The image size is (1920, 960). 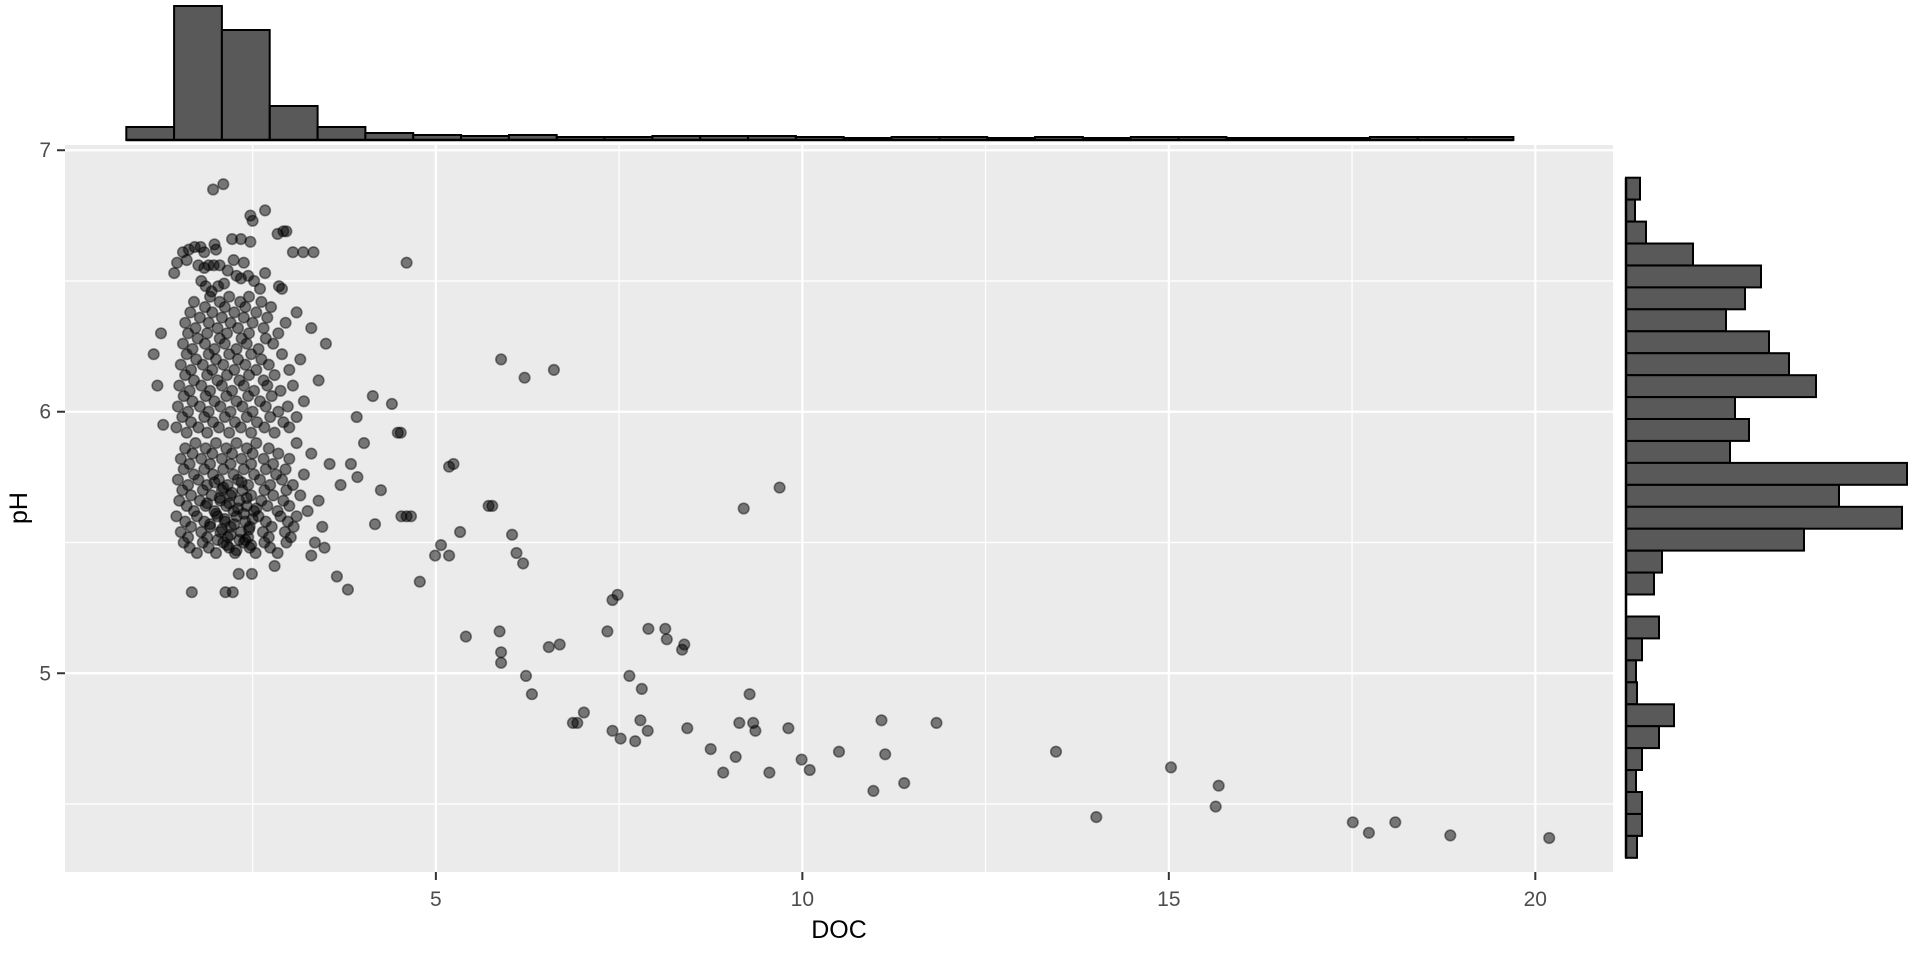 I want to click on top-hist-bar, so click(x=293, y=123).